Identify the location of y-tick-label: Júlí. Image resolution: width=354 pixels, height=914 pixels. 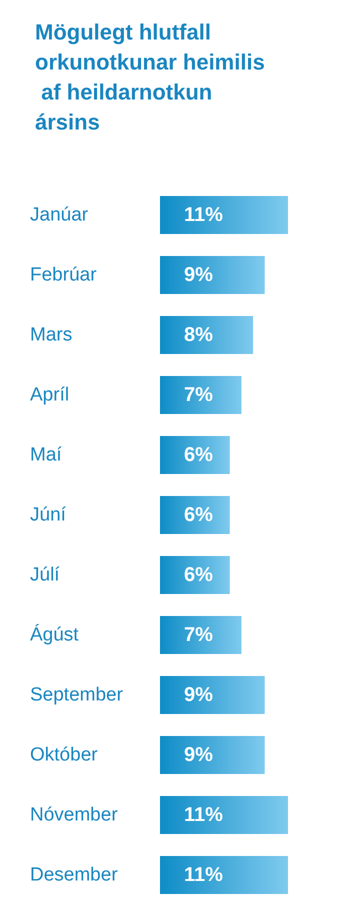
(45, 575).